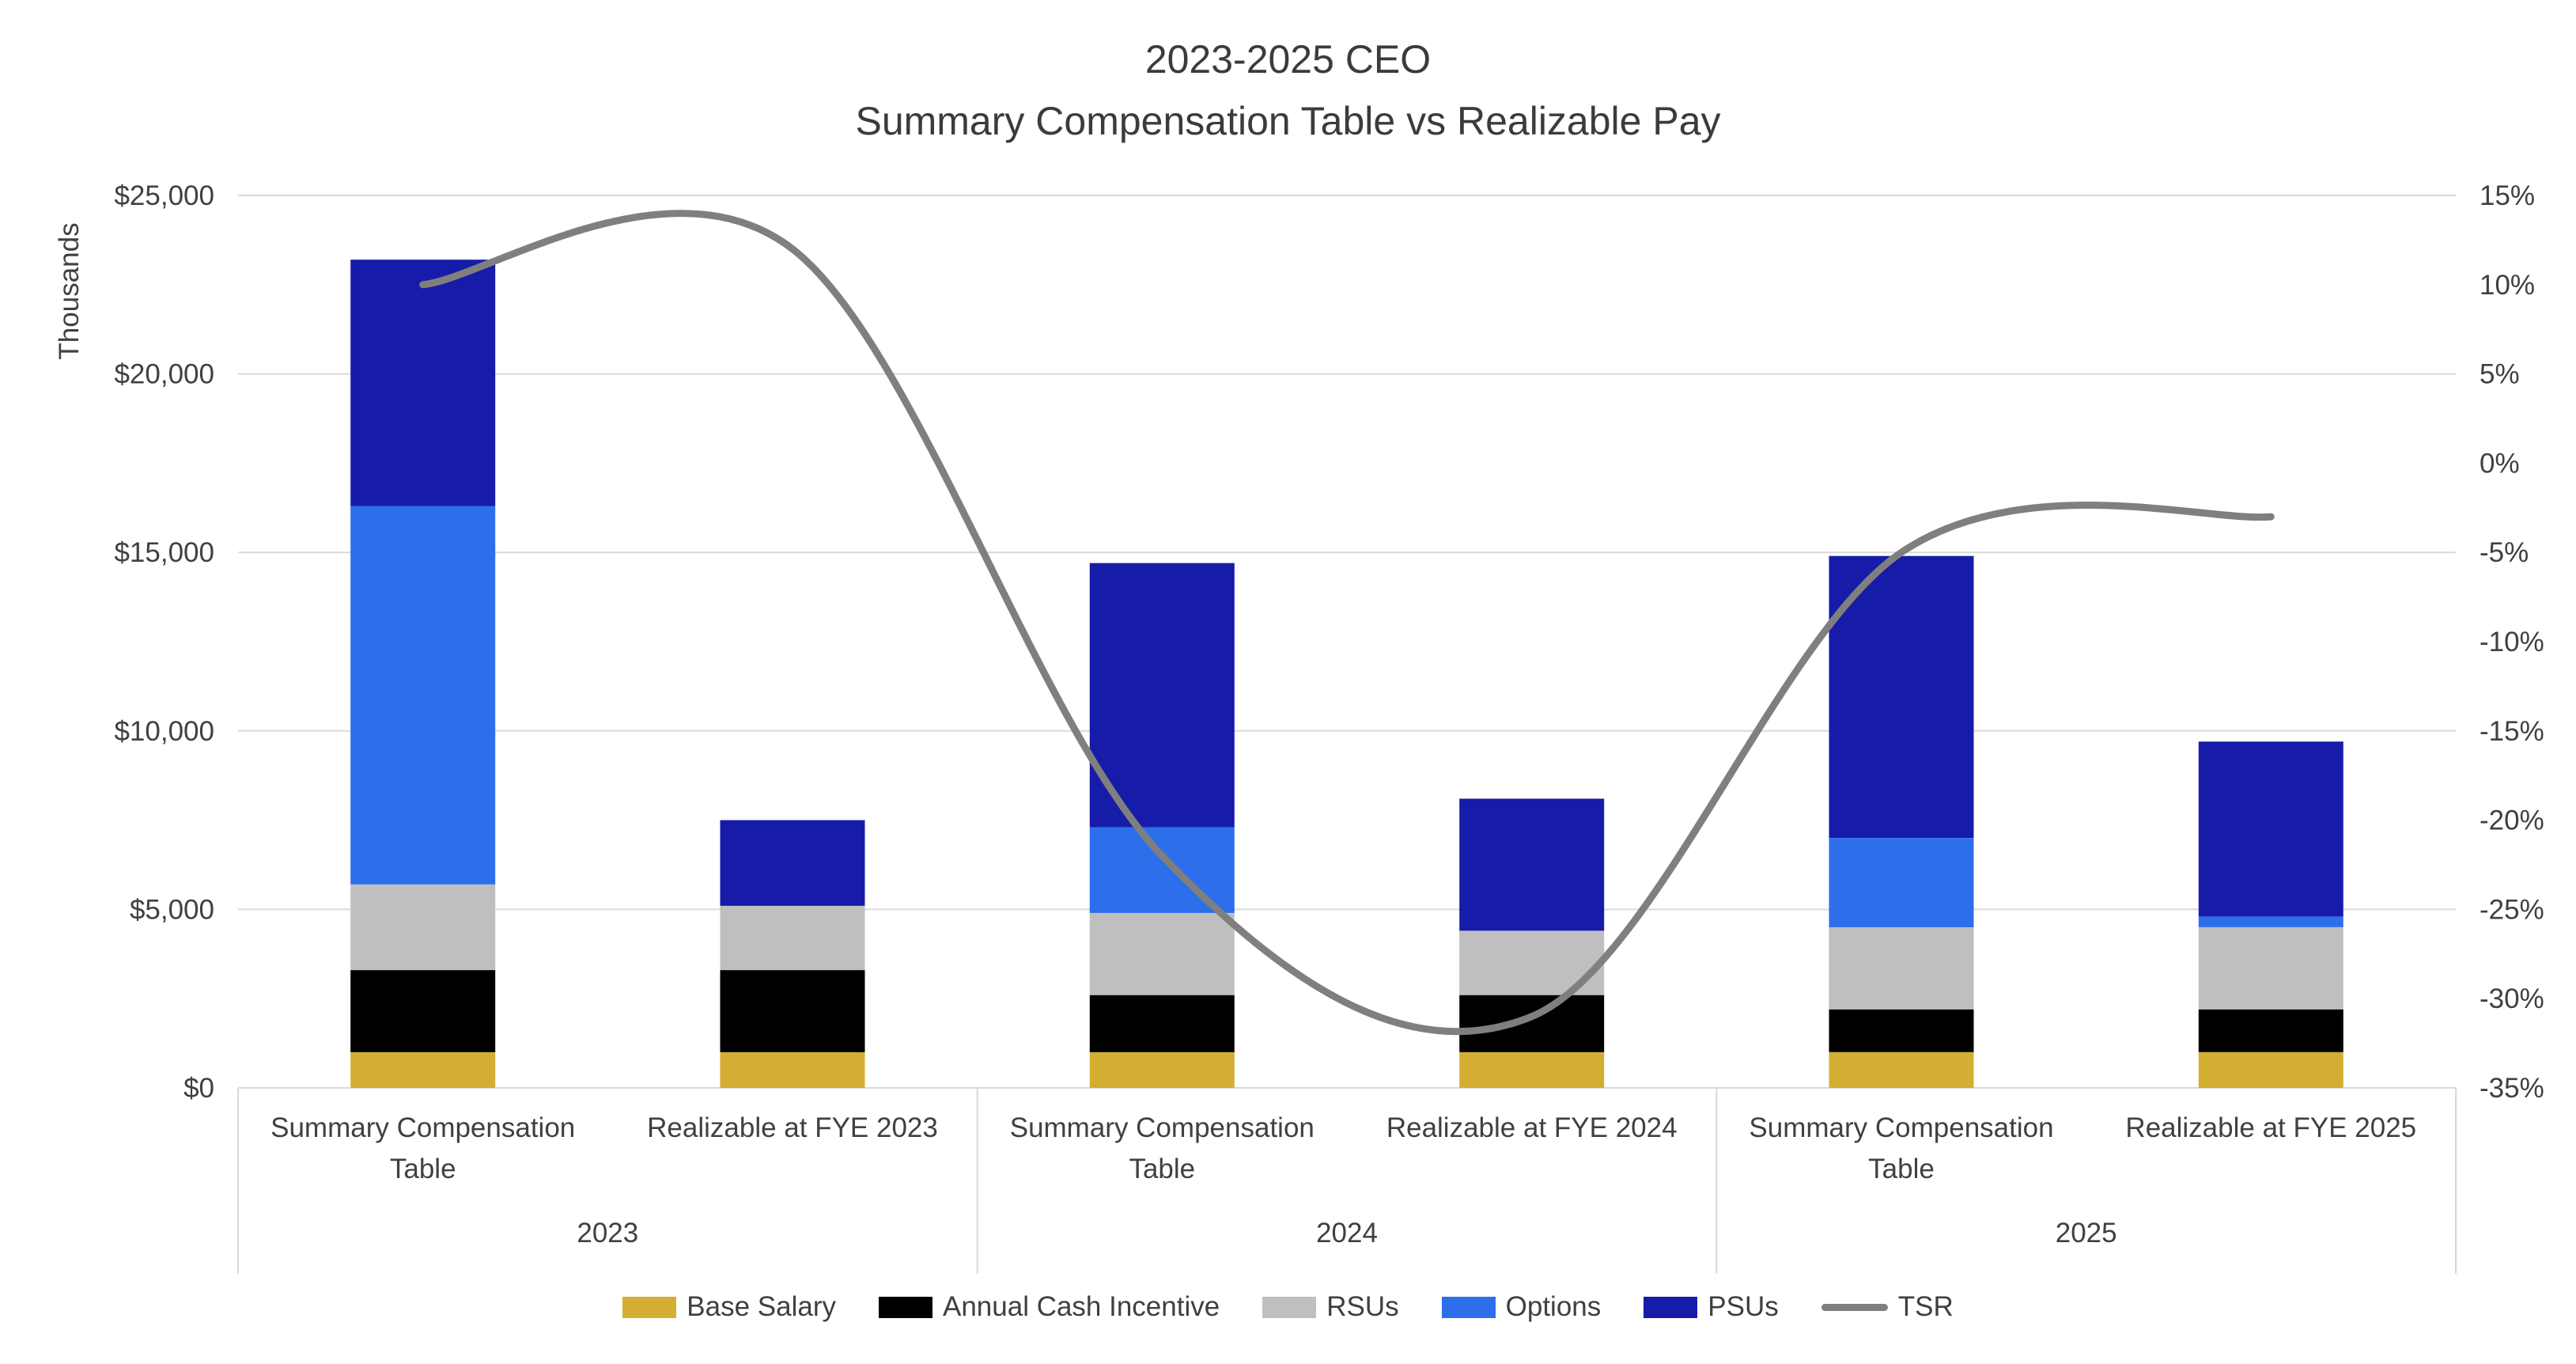 The height and width of the screenshot is (1364, 2576). What do you see at coordinates (2505, 552) in the screenshot?
I see `right-axis-tick-label: -5%` at bounding box center [2505, 552].